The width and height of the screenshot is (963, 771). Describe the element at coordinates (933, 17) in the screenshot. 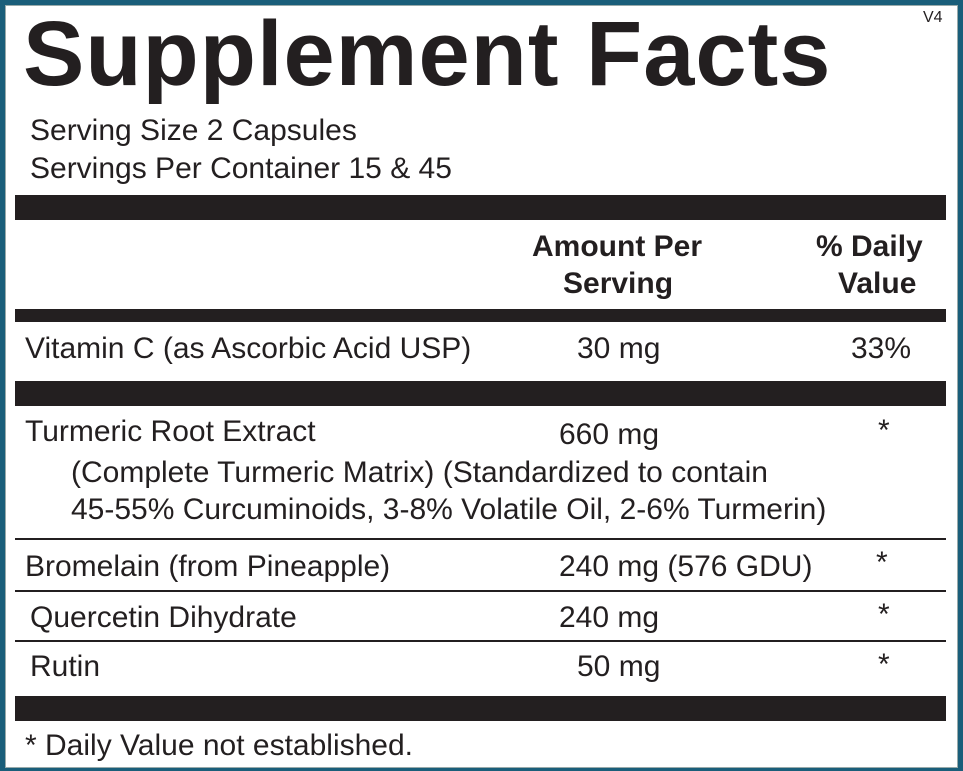

I see `version-label: V4` at that location.